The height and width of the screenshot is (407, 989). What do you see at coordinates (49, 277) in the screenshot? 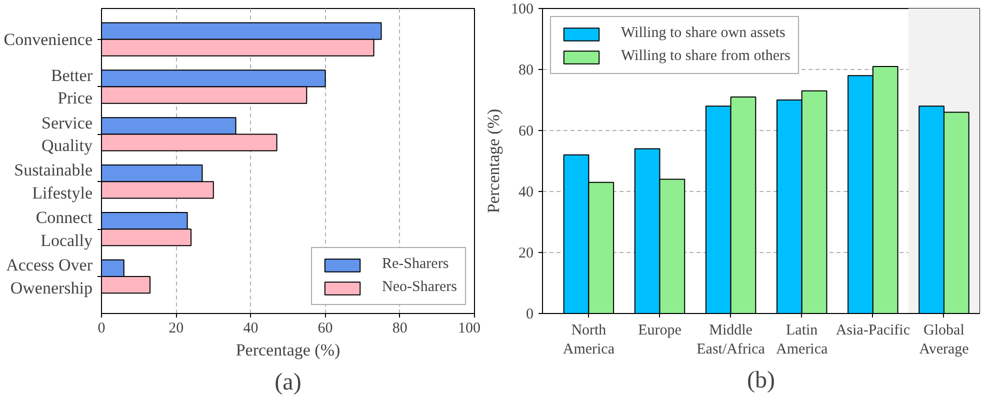
I see `y-tick-label: Access Over Owenership` at bounding box center [49, 277].